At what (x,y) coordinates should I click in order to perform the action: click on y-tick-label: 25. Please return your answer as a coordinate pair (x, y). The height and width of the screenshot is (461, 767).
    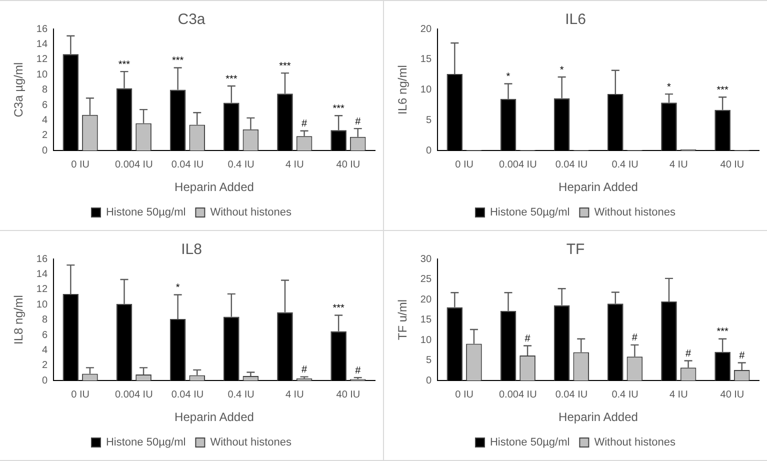
    Looking at the image, I should click on (426, 280).